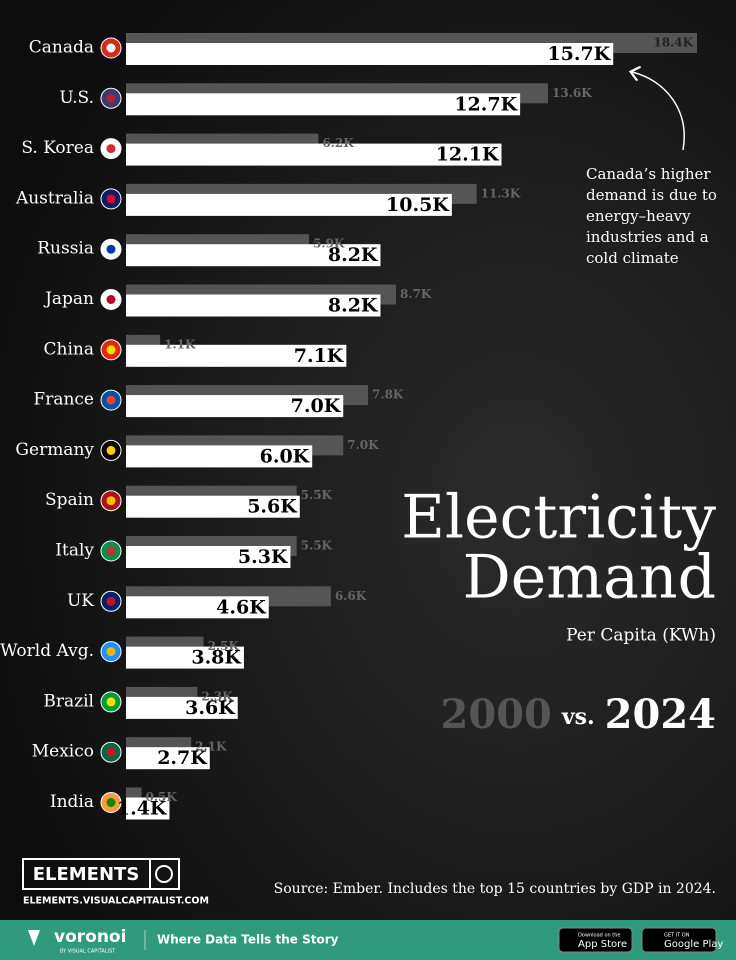  I want to click on brand-box, so click(101, 874).